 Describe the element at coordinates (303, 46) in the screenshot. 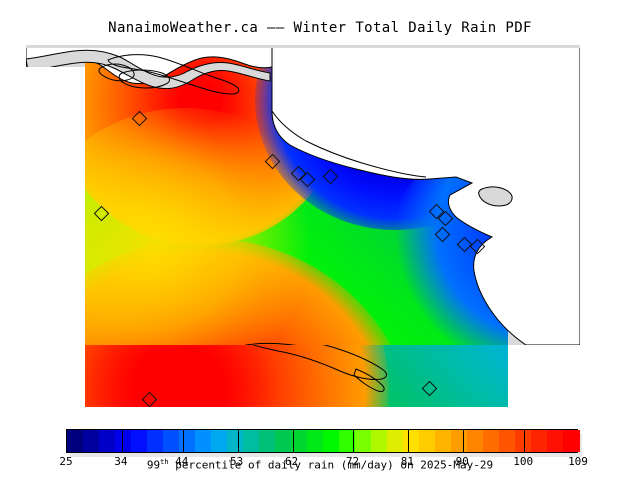

I see `panel-gray-top-band` at that location.